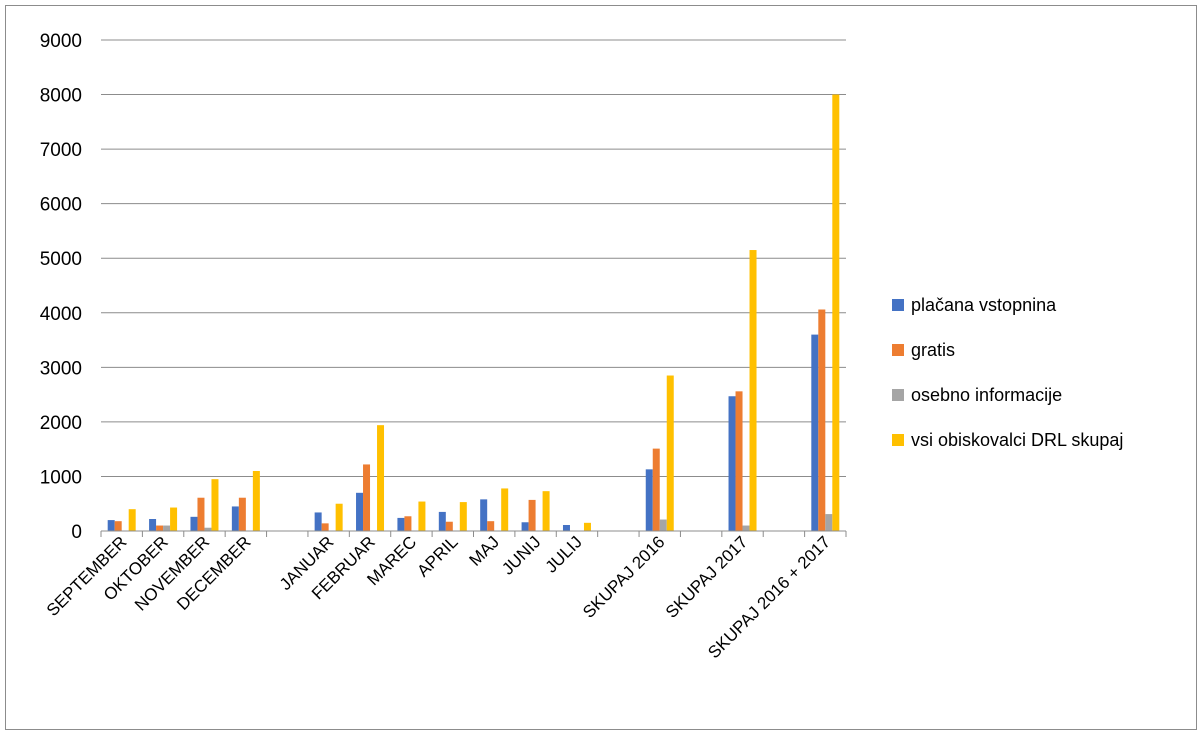 The image size is (1203, 736). Describe the element at coordinates (521, 555) in the screenshot. I see `x-category-label: JUNIJ` at that location.